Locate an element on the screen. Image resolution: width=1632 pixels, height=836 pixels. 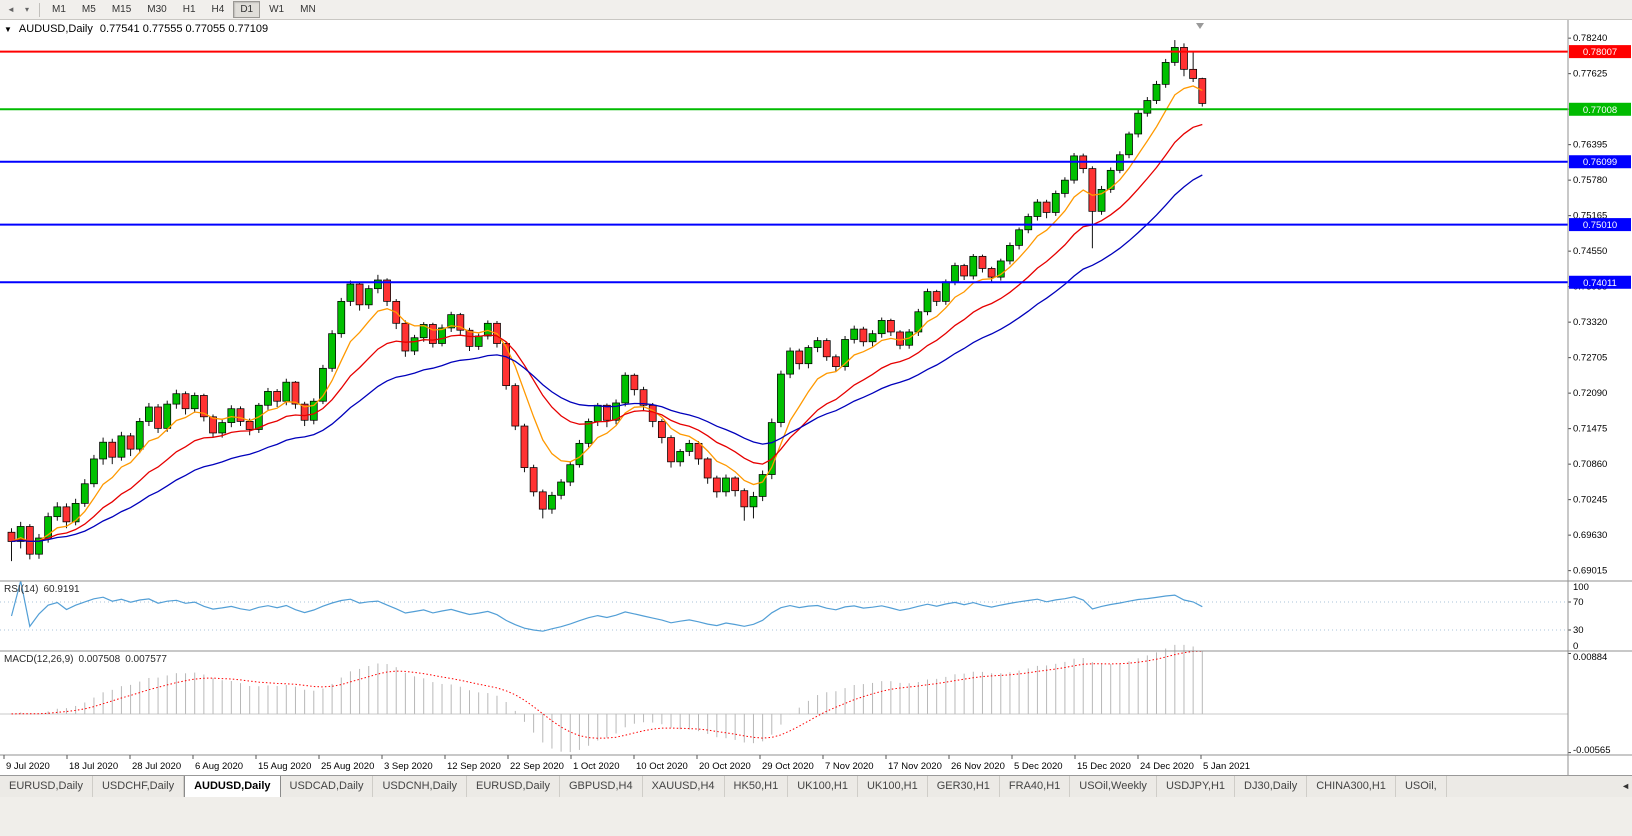
tab-USOil: USOil, is located at coordinates (1421, 786).